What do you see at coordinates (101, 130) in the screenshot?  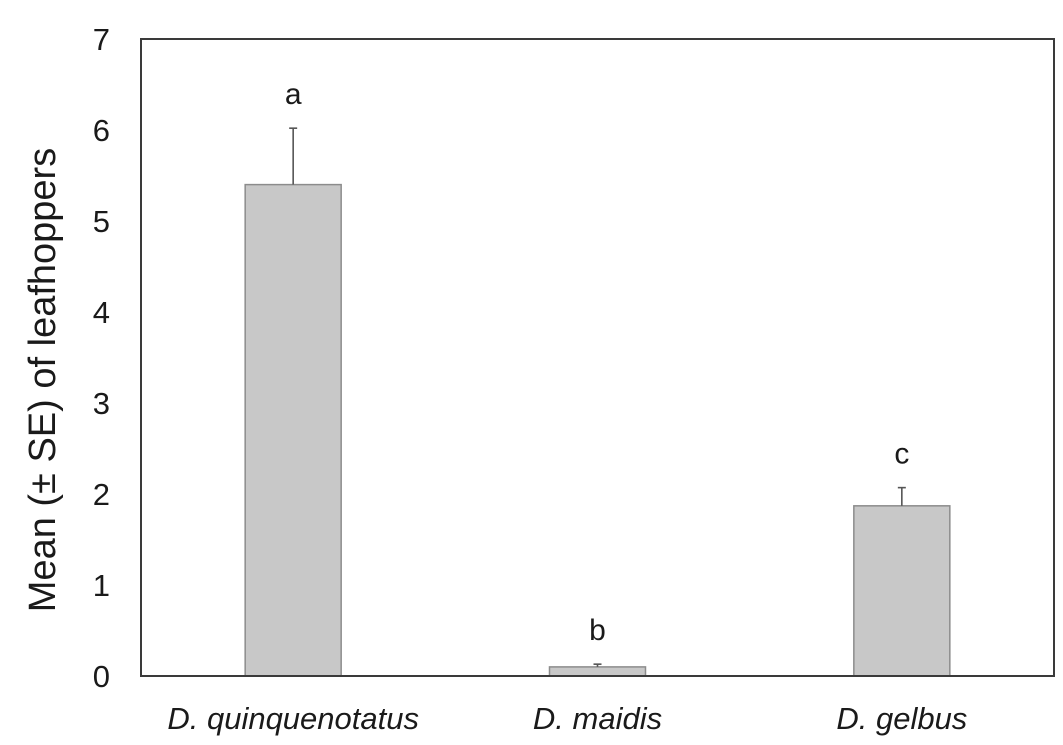 I see `y-tick-label: 6` at bounding box center [101, 130].